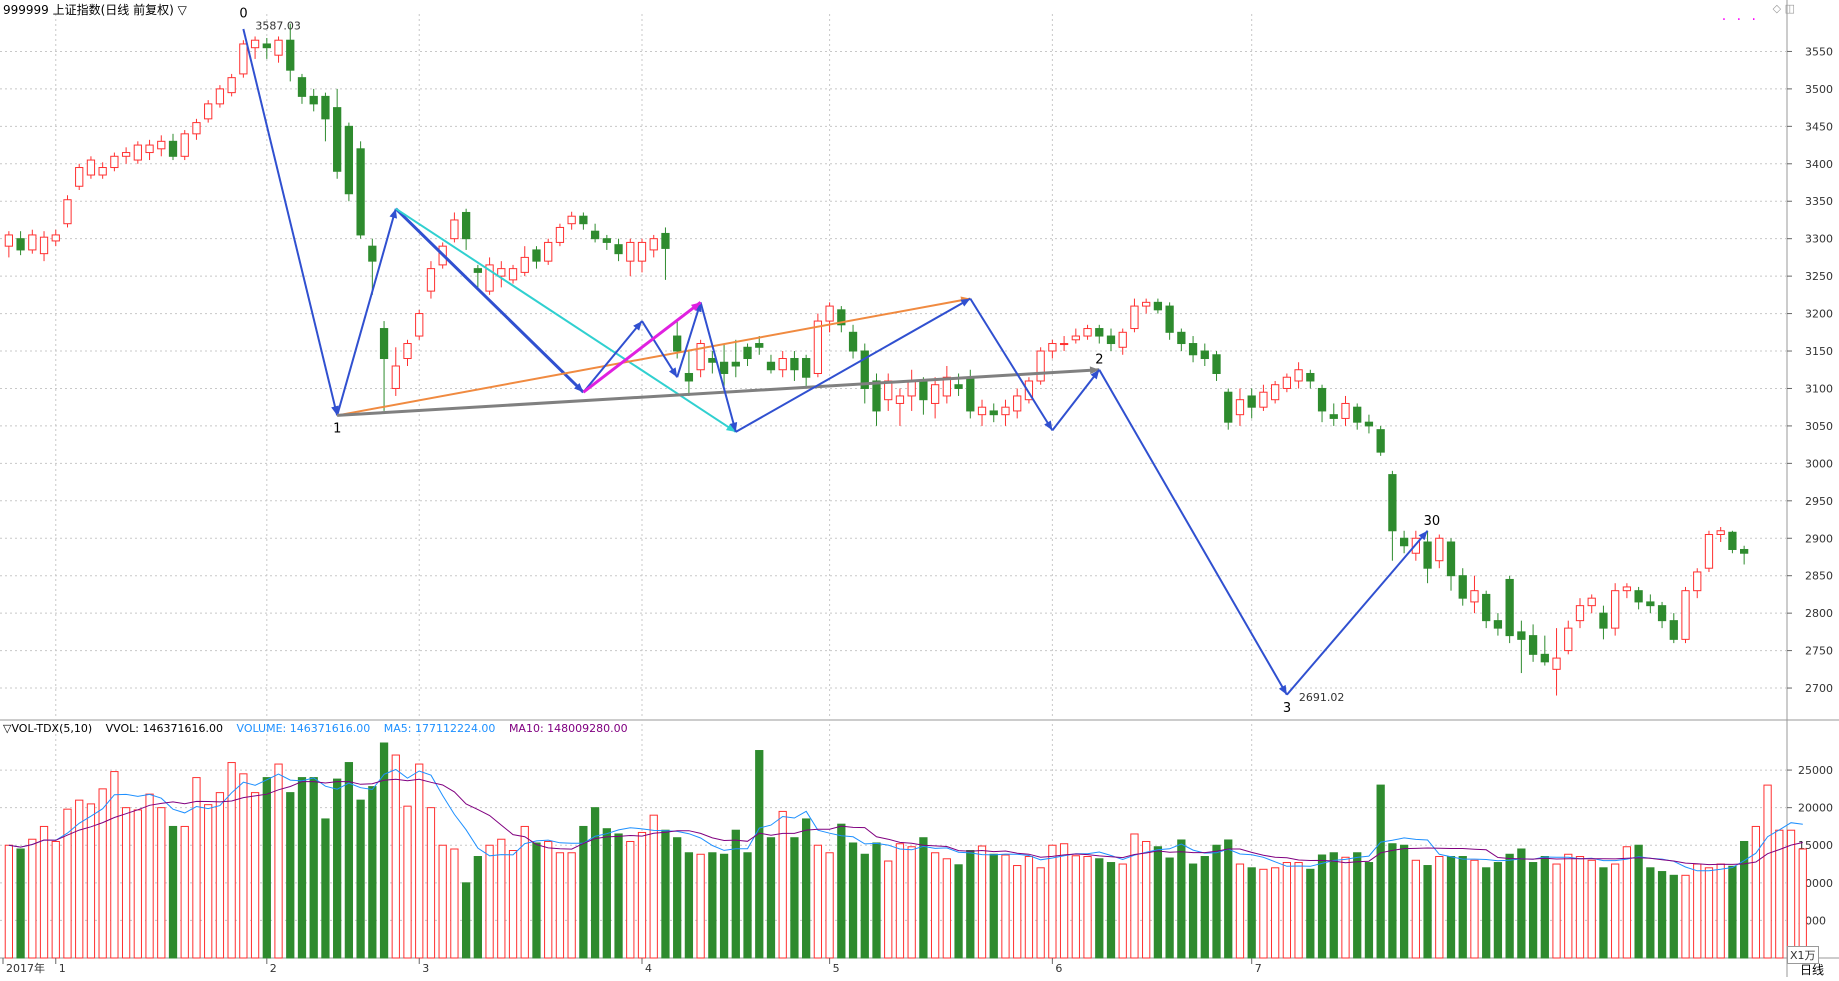  Describe the element at coordinates (48, 728) in the screenshot. I see `volume-indicator-name: ▽VOL-TDX(5,10)` at that location.